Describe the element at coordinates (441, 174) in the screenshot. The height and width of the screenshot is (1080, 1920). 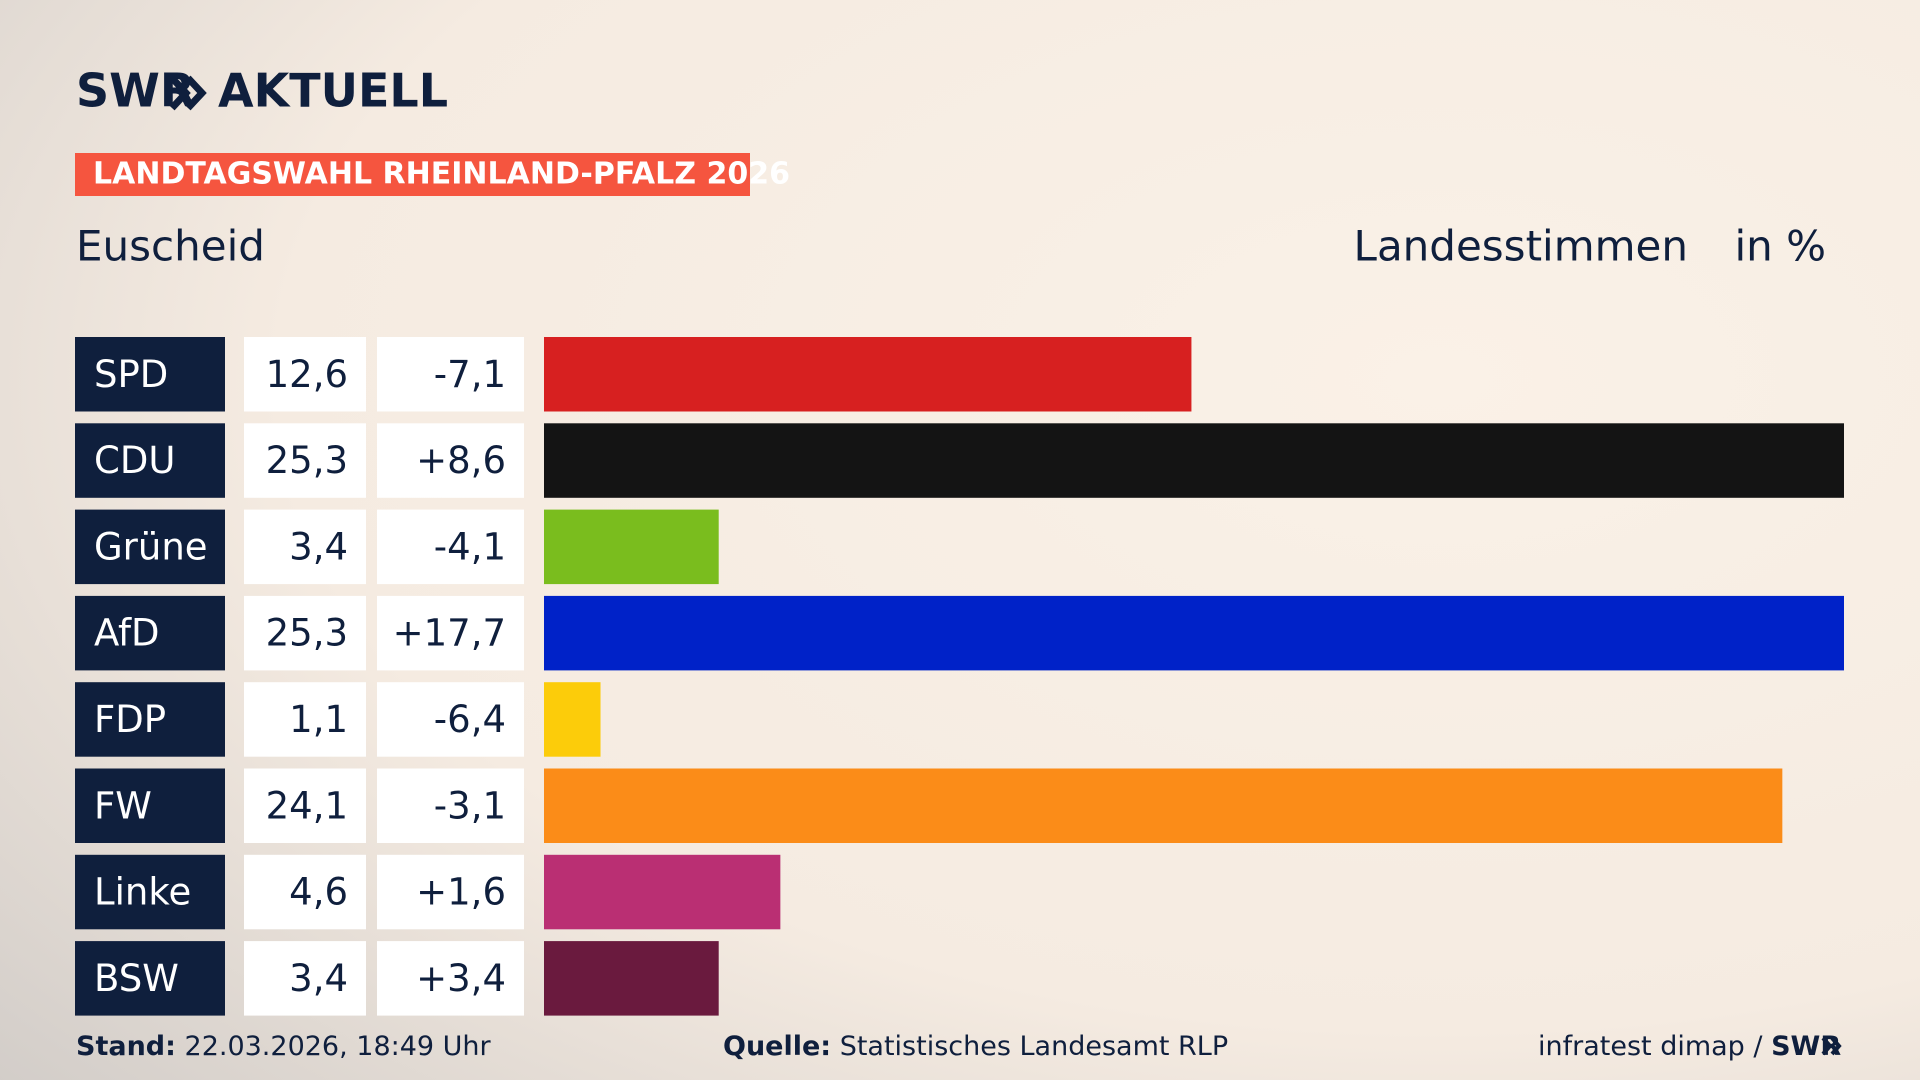
I see `banner-text: LANDTAGSWAHL RHEINLAND-PFALZ 2026` at that location.